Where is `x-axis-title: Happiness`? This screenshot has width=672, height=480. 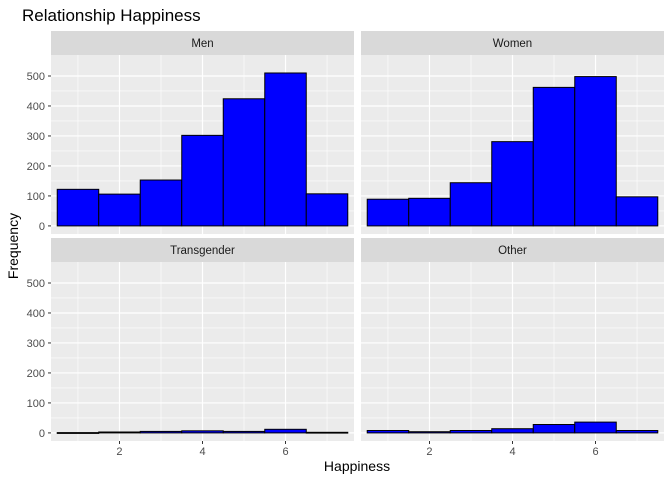
x-axis-title: Happiness is located at coordinates (357, 466).